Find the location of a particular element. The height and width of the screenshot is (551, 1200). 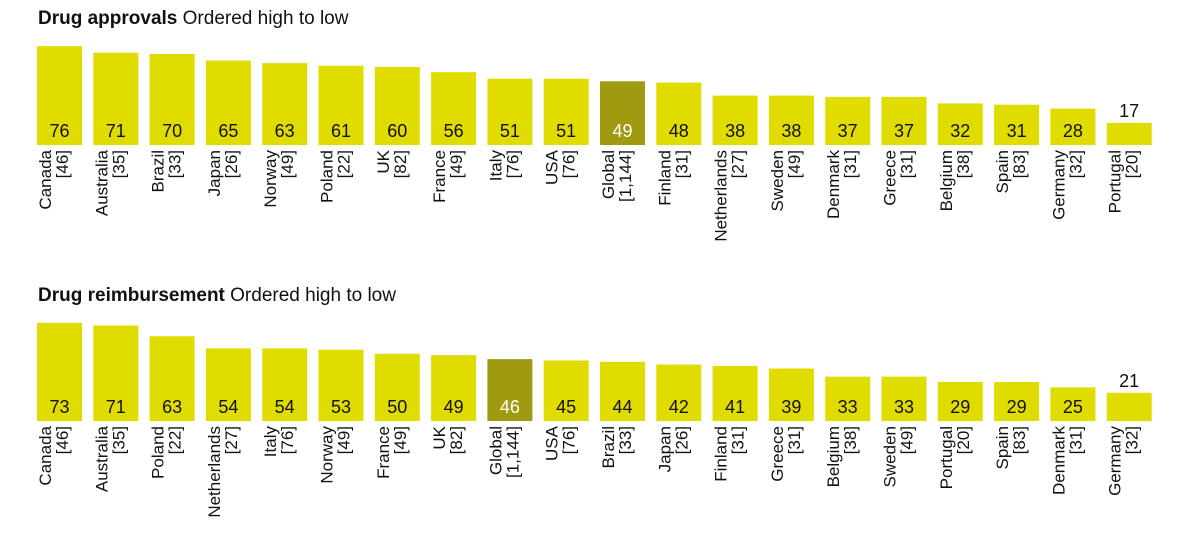

approvals-category-name: Japan is located at coordinates (214, 173).